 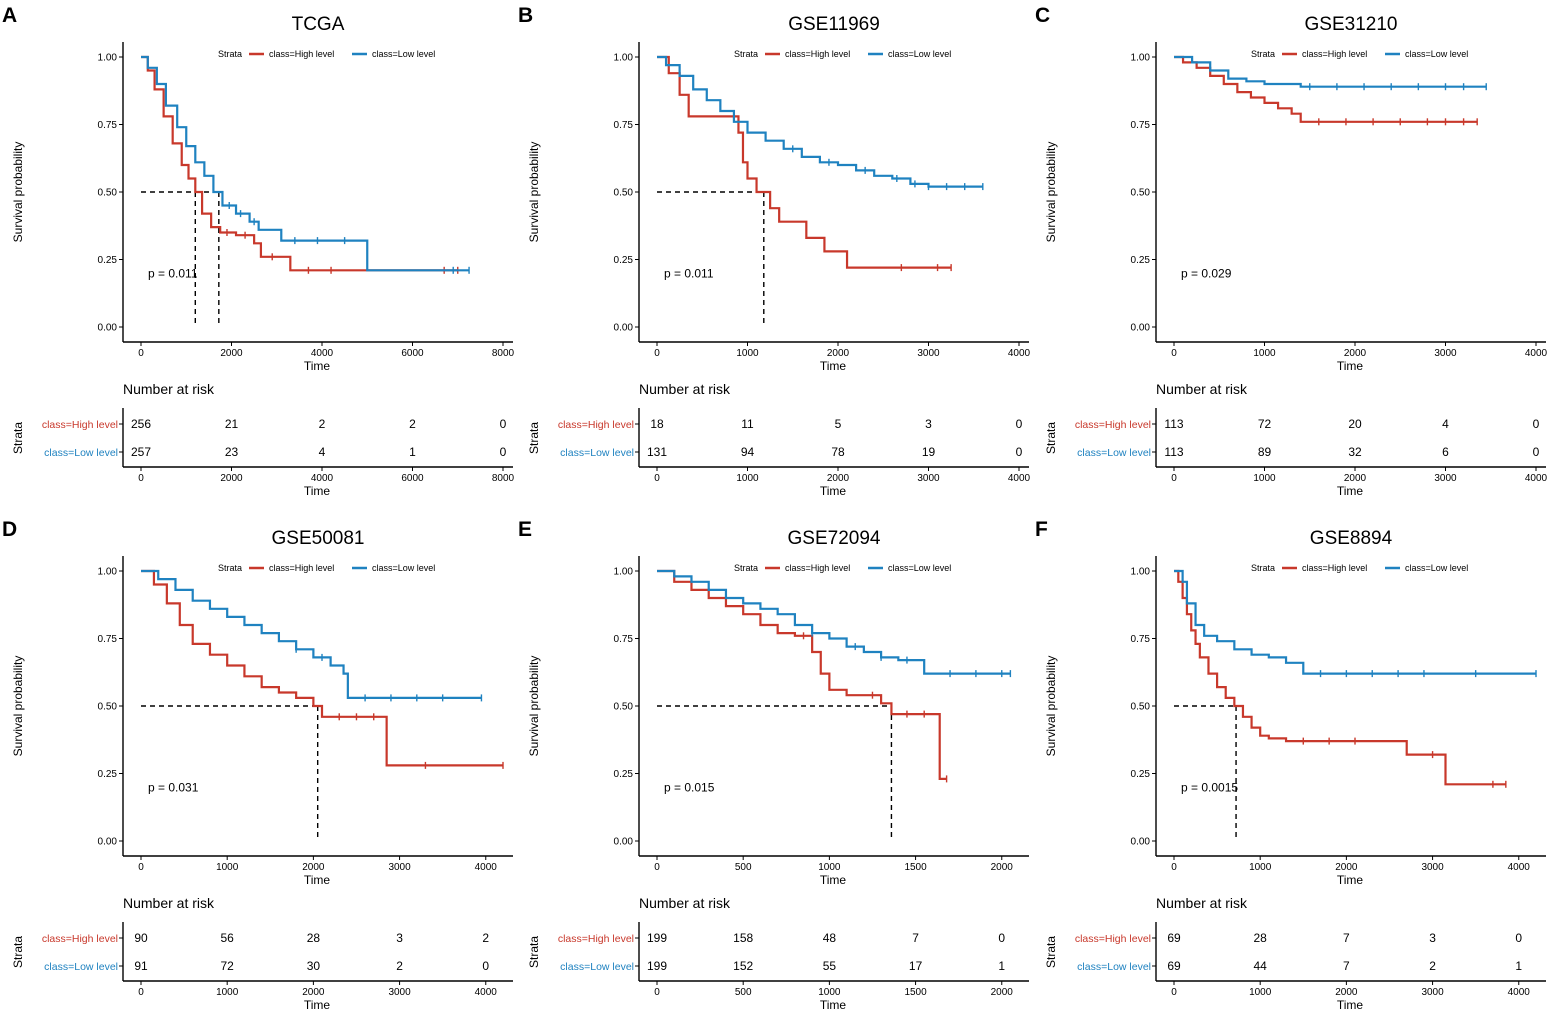 What do you see at coordinates (657, 966) in the screenshot?
I see `risk-count-low: 199` at bounding box center [657, 966].